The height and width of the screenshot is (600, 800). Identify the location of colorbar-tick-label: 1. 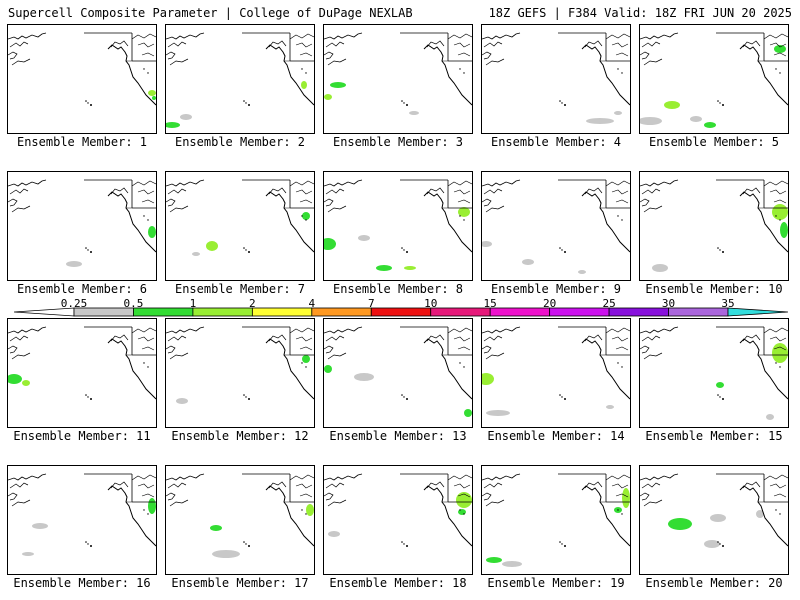
(193, 303).